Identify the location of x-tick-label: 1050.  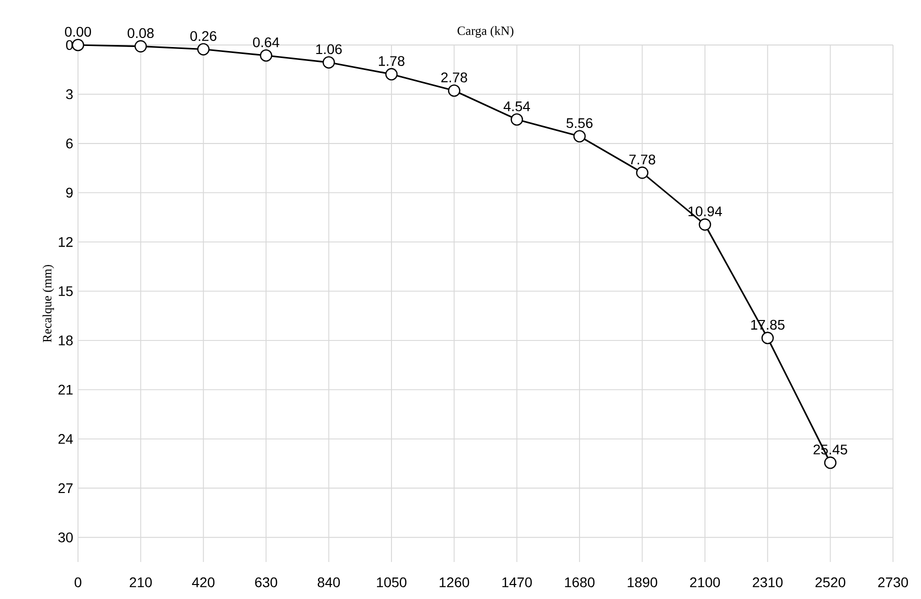
(391, 582).